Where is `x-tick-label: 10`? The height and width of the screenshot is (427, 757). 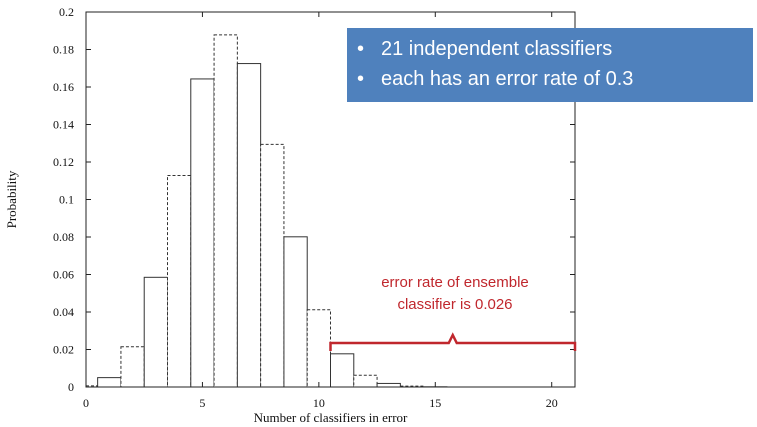 x-tick-label: 10 is located at coordinates (319, 403).